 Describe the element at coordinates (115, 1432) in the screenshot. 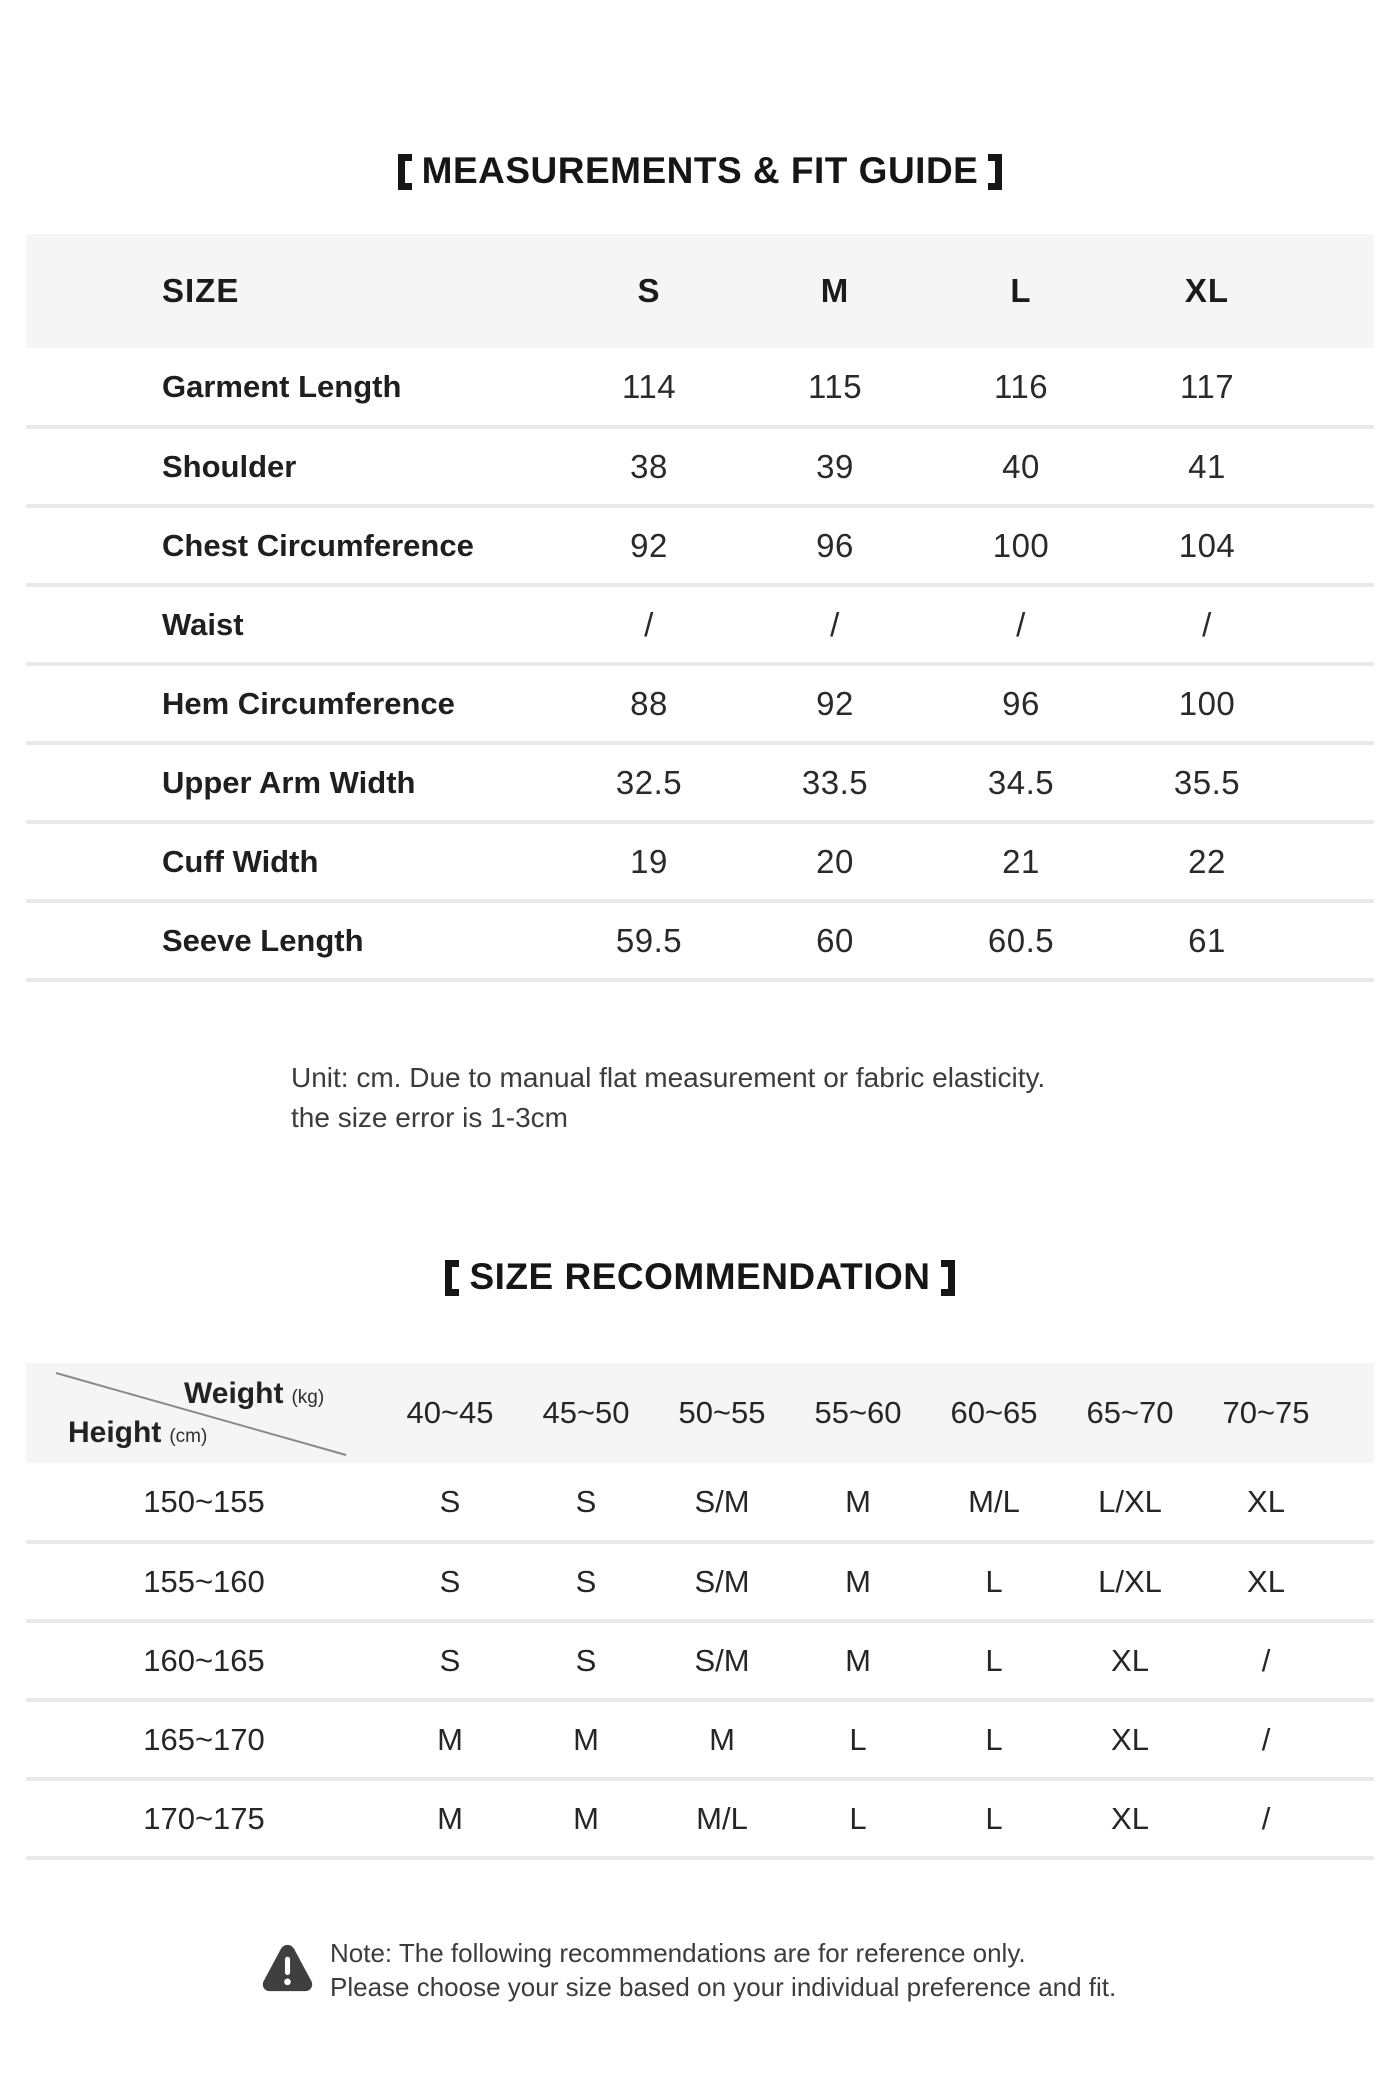

I see `height-label: Height` at that location.